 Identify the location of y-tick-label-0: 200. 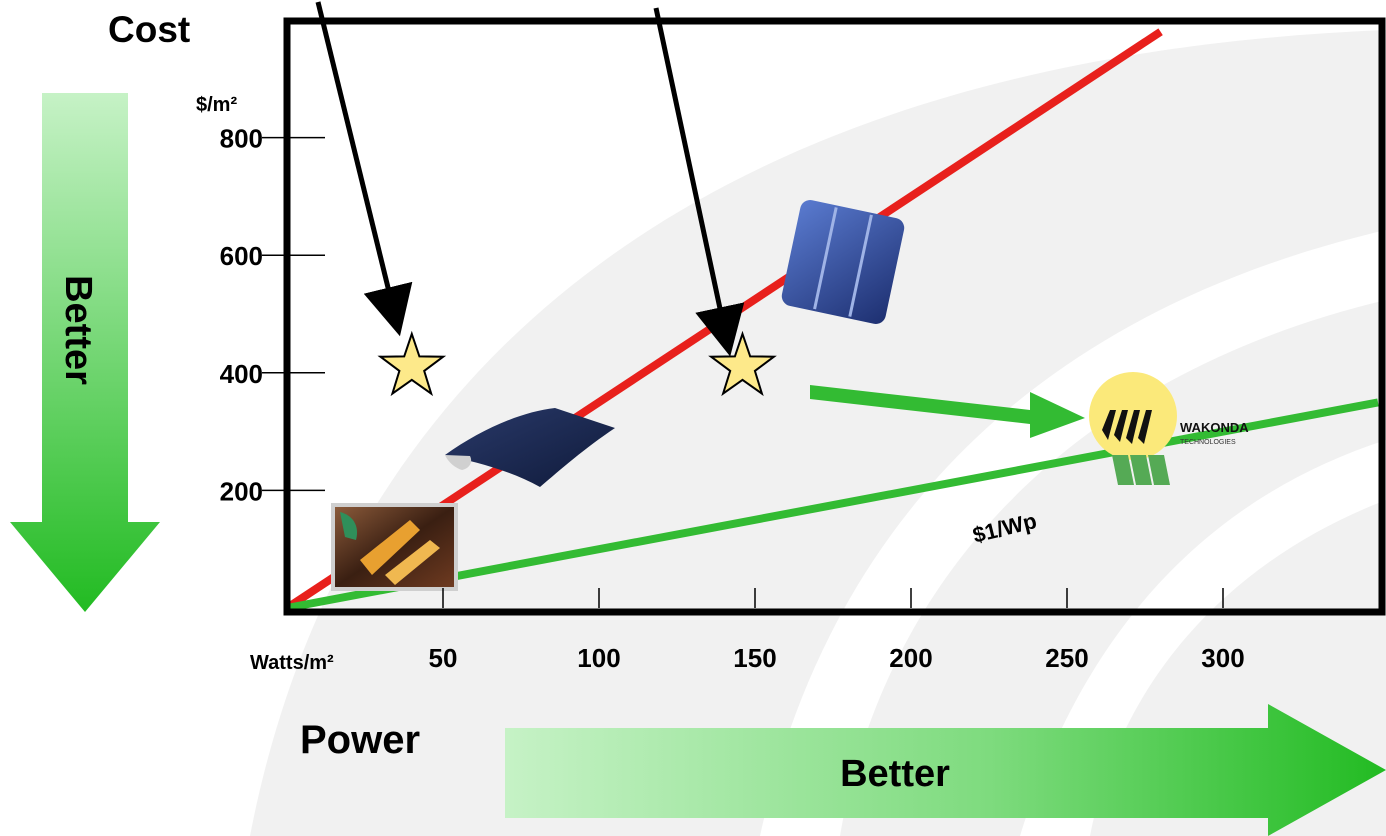
(241, 491).